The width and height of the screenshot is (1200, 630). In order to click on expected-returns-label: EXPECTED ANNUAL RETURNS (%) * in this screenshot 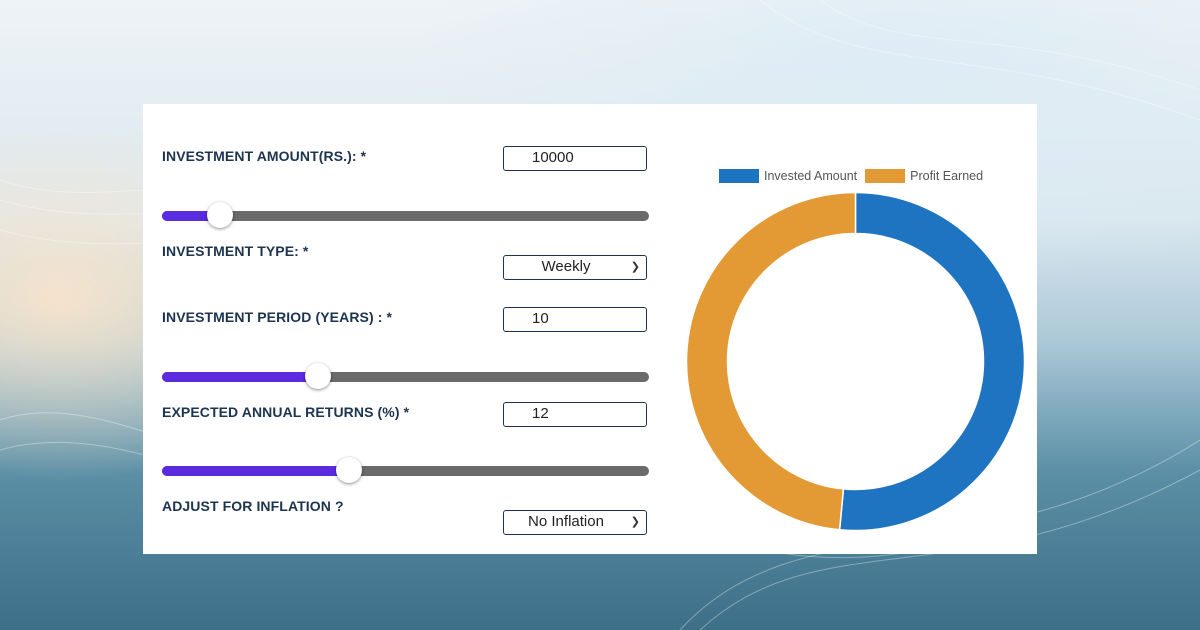, I will do `click(286, 412)`.